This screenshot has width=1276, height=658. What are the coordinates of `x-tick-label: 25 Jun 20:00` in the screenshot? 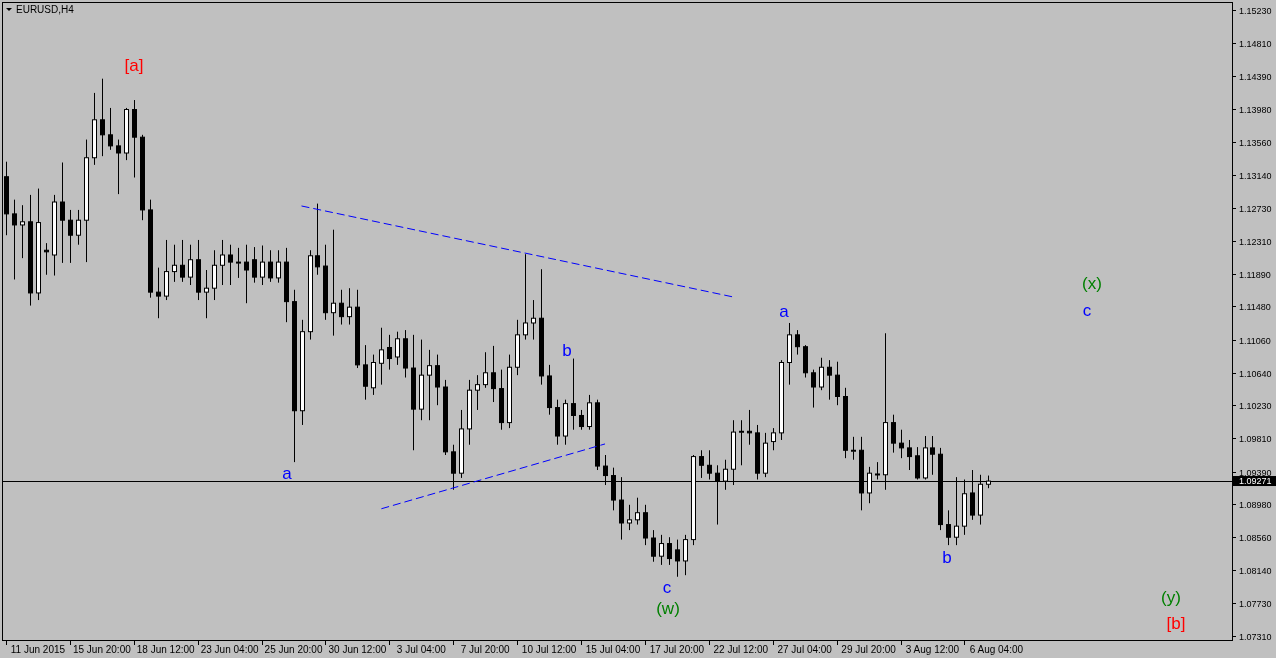 It's located at (293, 649).